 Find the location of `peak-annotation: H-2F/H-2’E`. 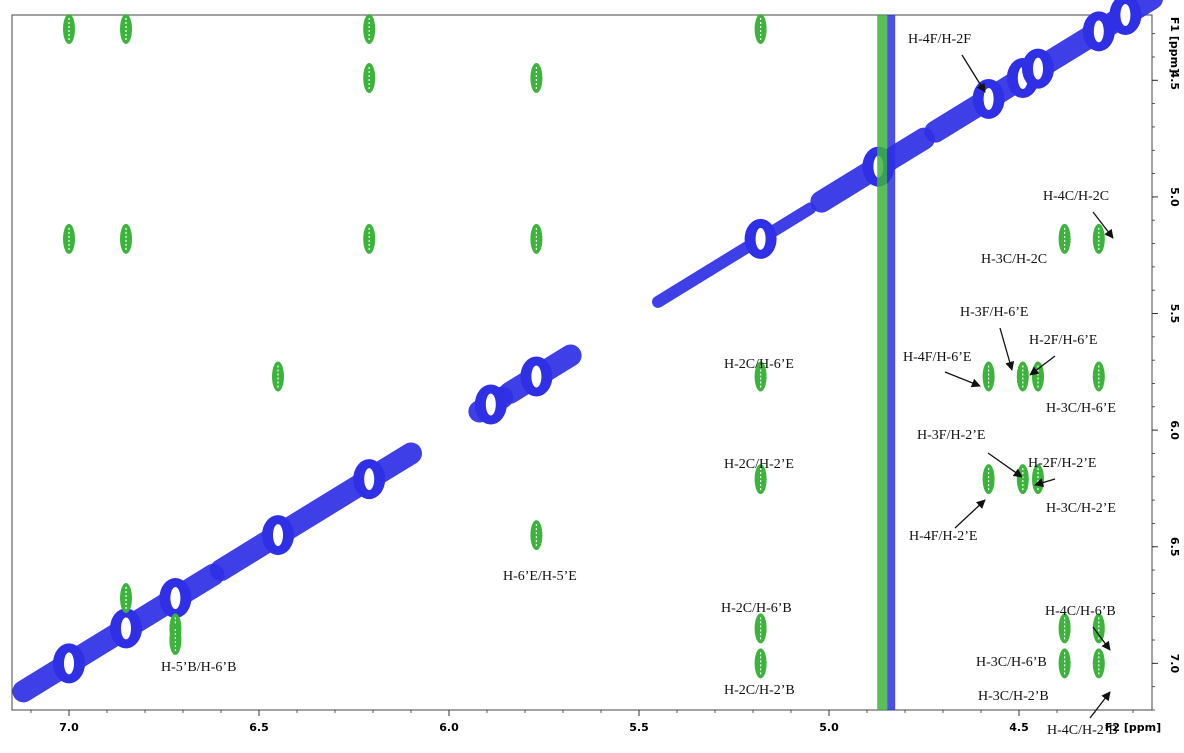

peak-annotation: H-2F/H-2’E is located at coordinates (1062, 463).